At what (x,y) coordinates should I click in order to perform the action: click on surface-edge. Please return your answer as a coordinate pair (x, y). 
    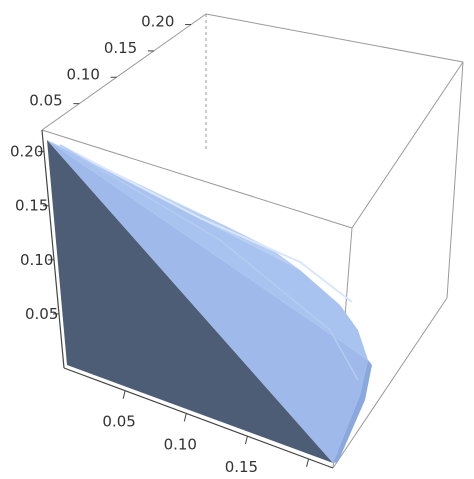
    Looking at the image, I should click on (352, 411).